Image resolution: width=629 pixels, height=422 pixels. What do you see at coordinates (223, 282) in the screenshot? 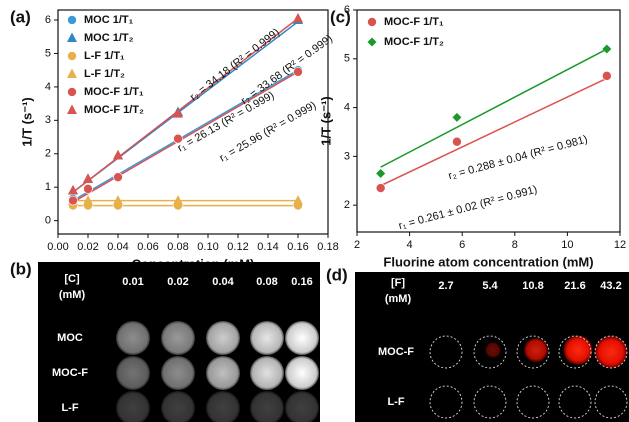
I see `column-label: 0.04` at bounding box center [223, 282].